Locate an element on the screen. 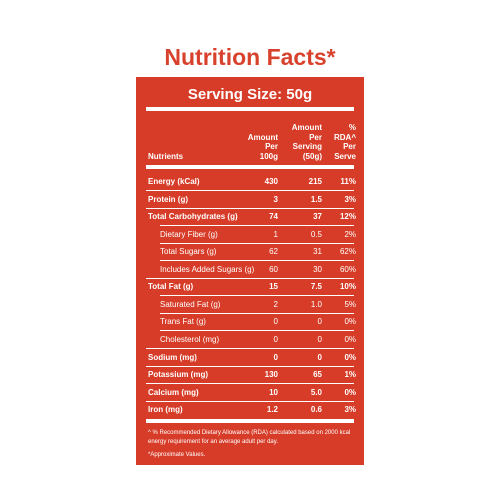 This screenshot has height=500, width=500. nutrient-value: 130 is located at coordinates (271, 375).